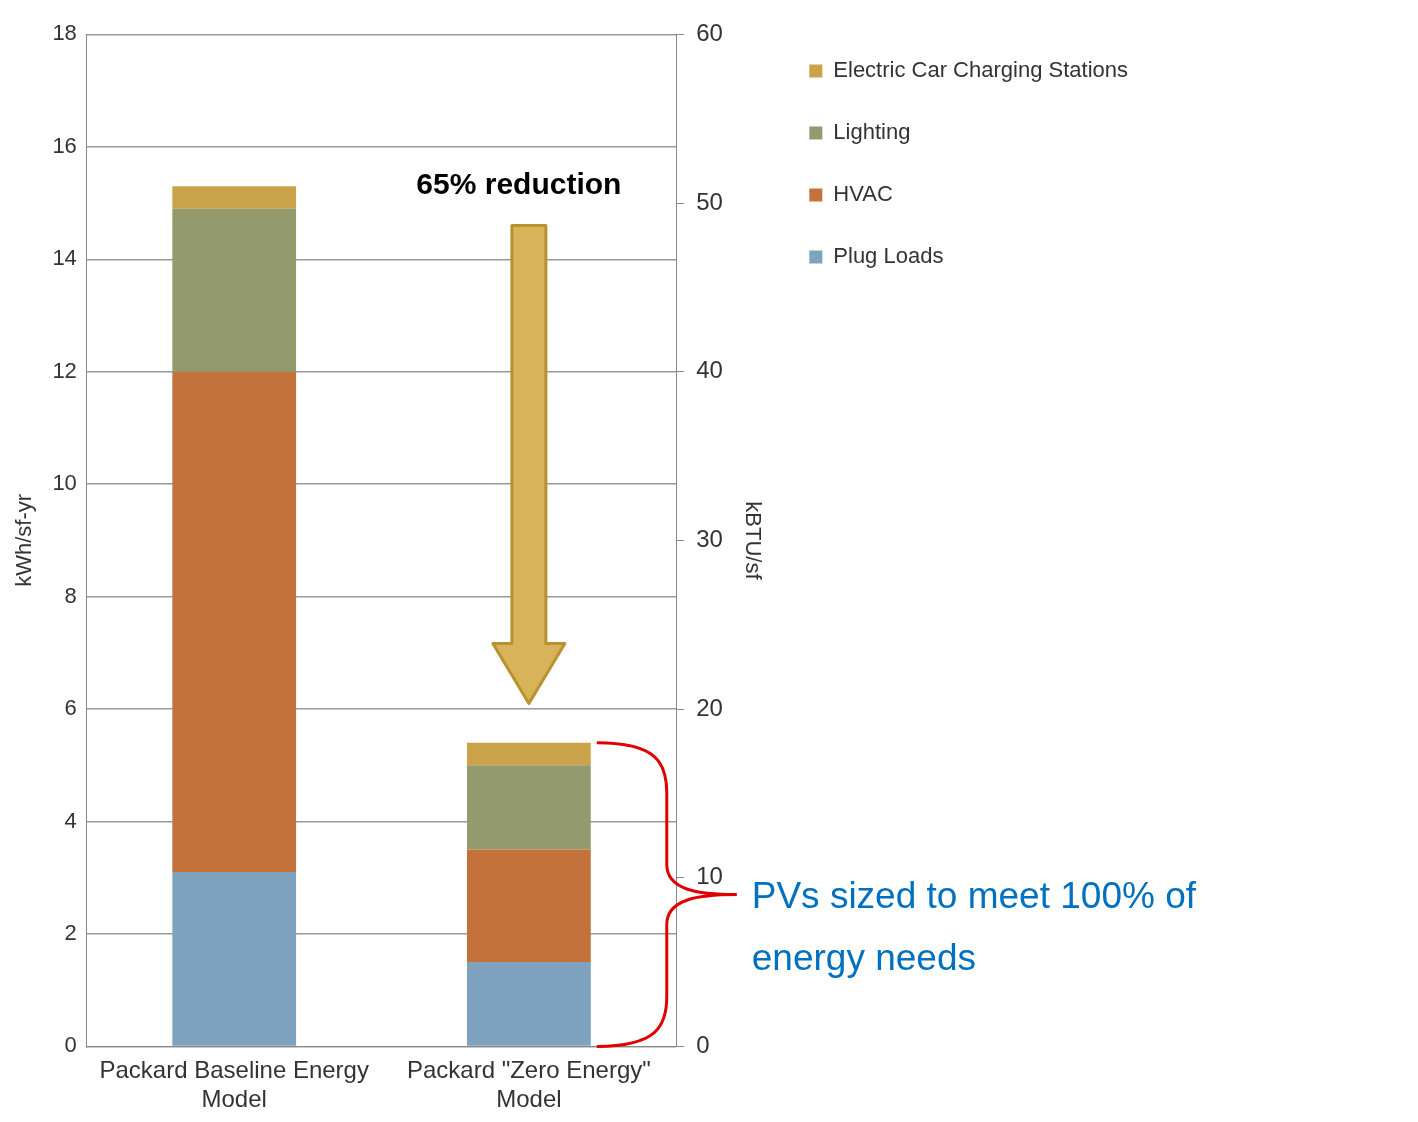 The image size is (1418, 1122). I want to click on y2-tick-label: 0, so click(703, 1045).